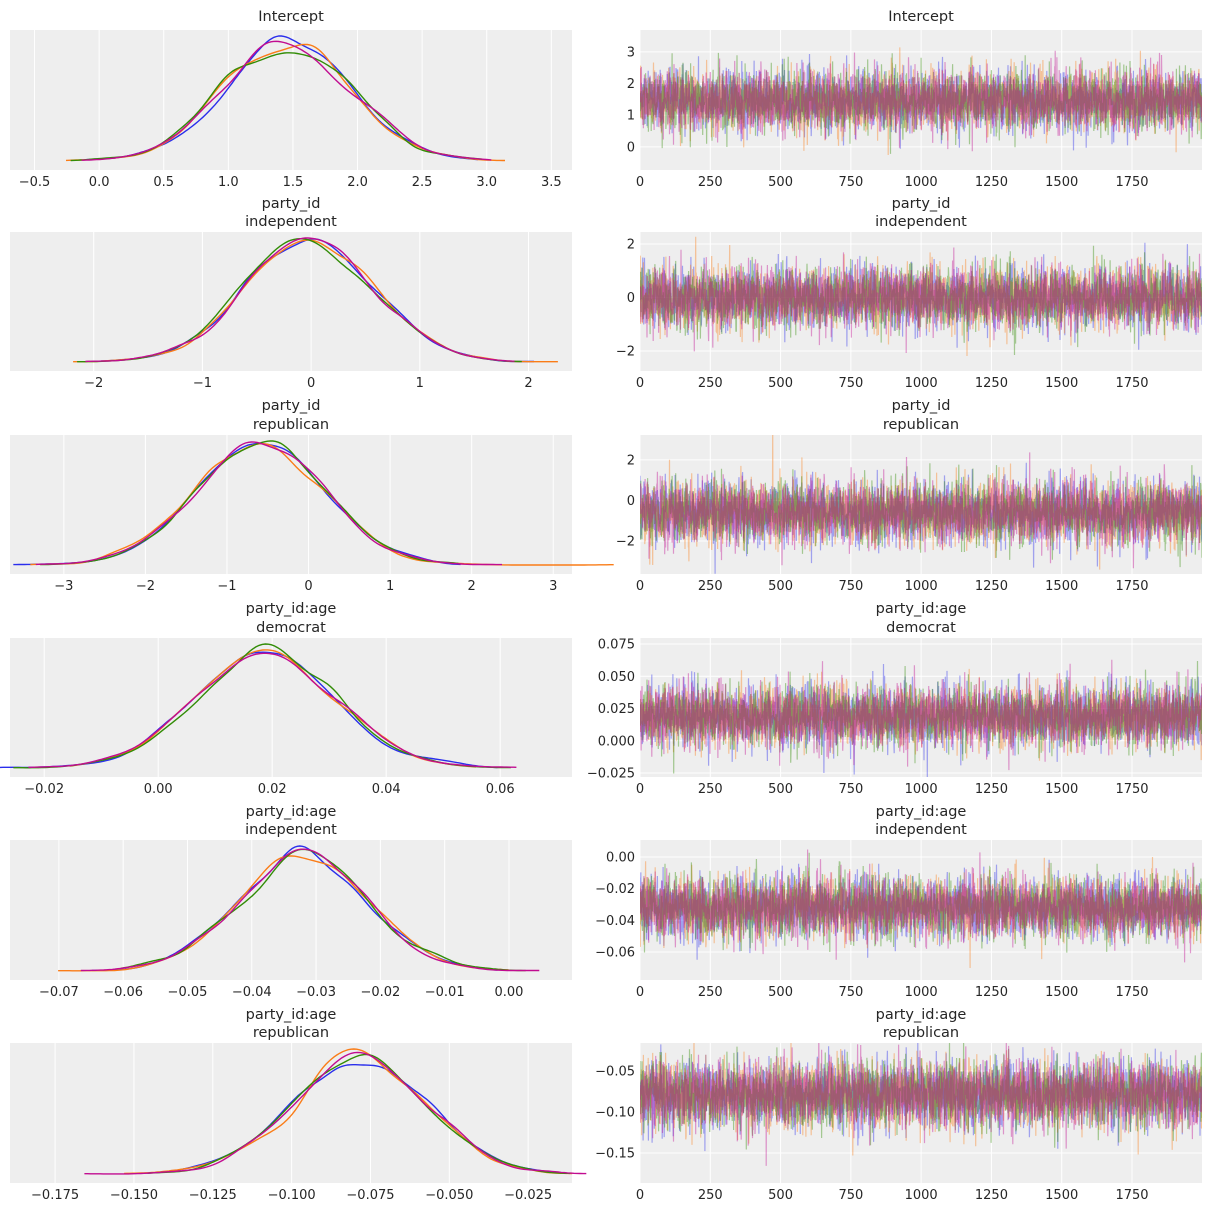 This screenshot has width=1211, height=1211. Describe the element at coordinates (921, 1033) in the screenshot. I see `trace-title: republican` at that location.